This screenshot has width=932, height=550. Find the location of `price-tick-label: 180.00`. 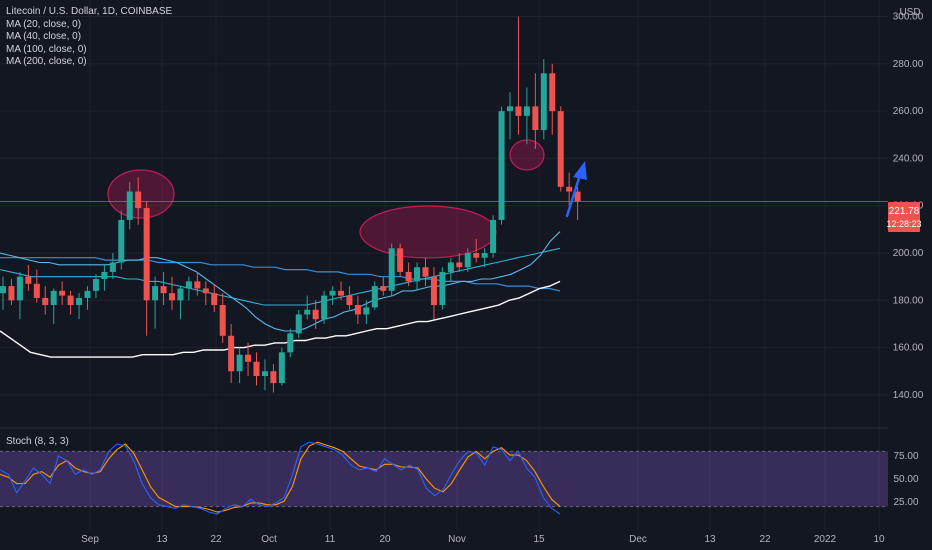

price-tick-label: 180.00 is located at coordinates (908, 300).